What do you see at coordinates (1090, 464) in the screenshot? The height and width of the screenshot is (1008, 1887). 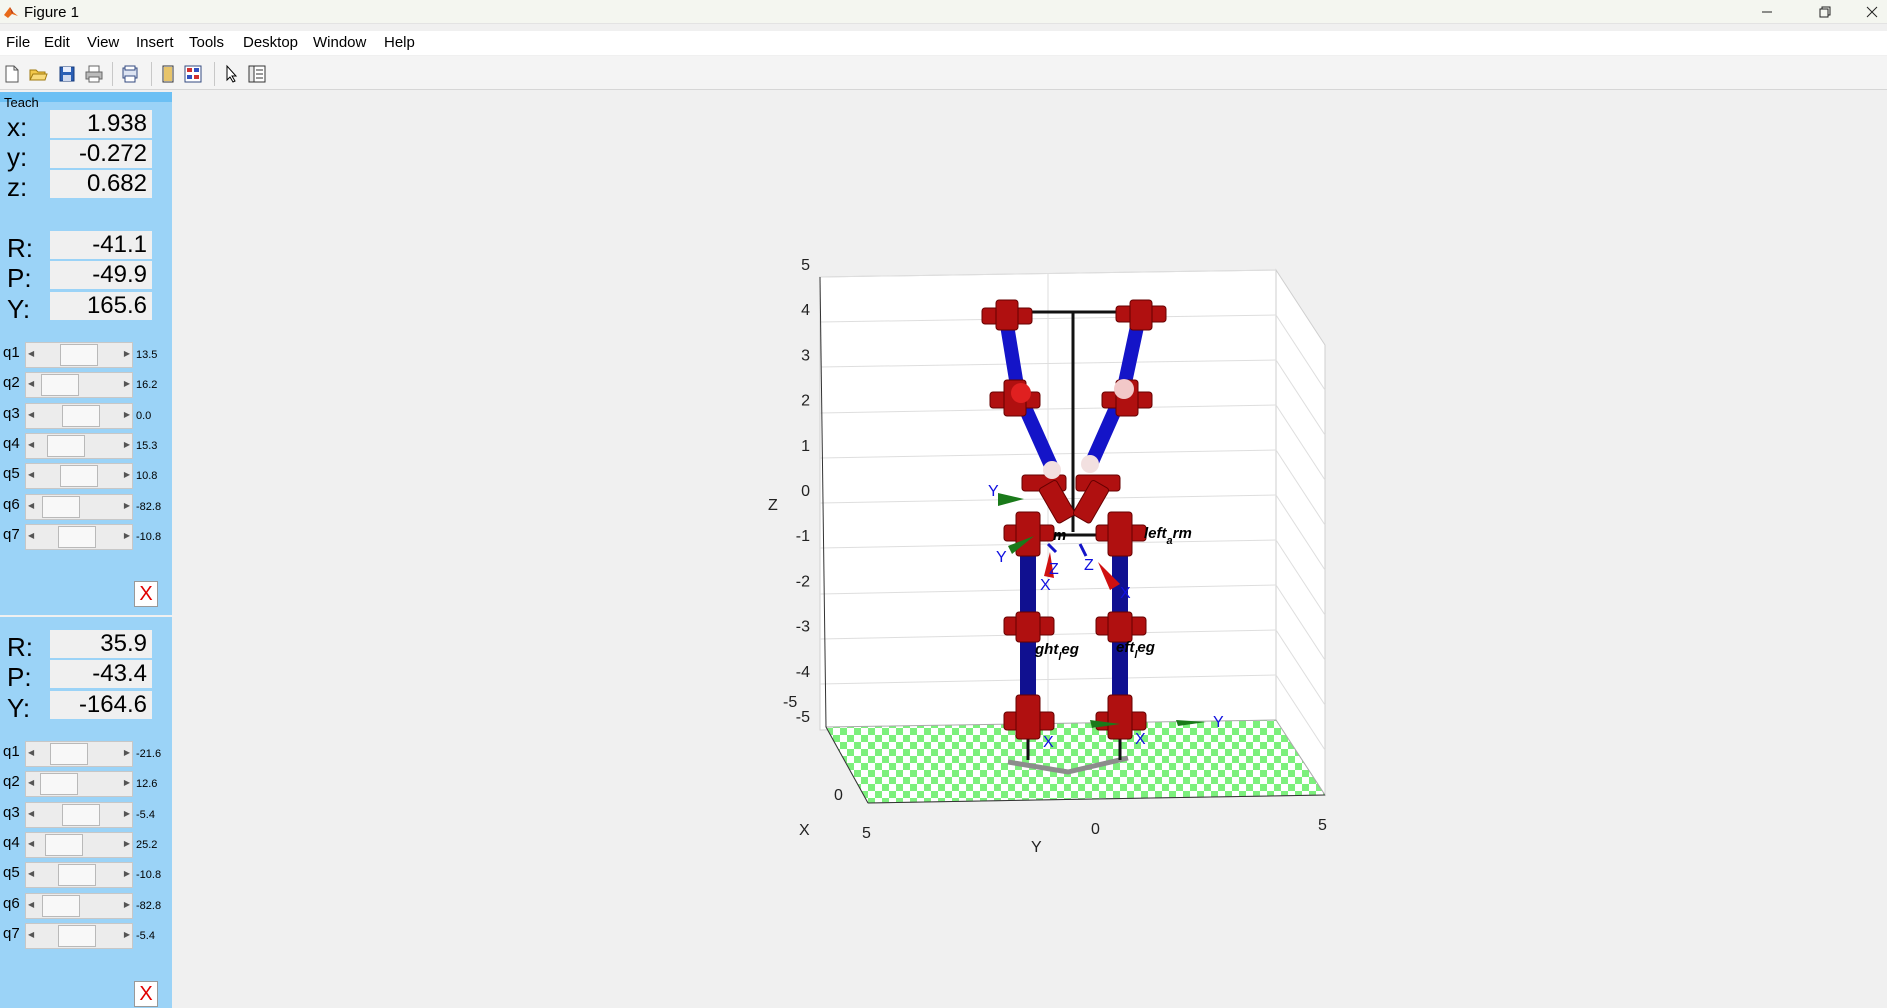 I see `elbow-ball-right` at bounding box center [1090, 464].